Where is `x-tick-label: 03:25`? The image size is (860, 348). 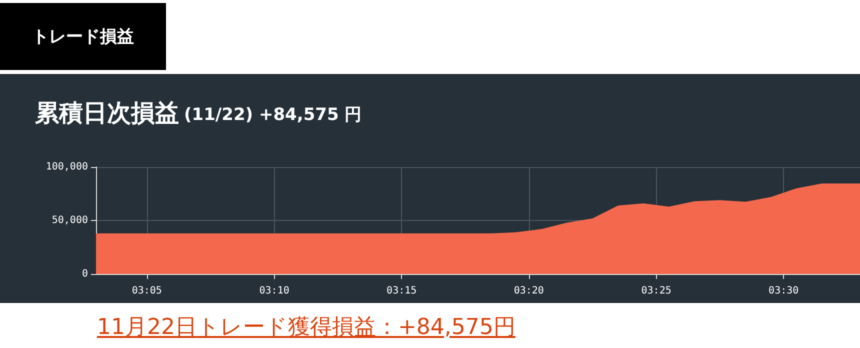 x-tick-label: 03:25 is located at coordinates (656, 291).